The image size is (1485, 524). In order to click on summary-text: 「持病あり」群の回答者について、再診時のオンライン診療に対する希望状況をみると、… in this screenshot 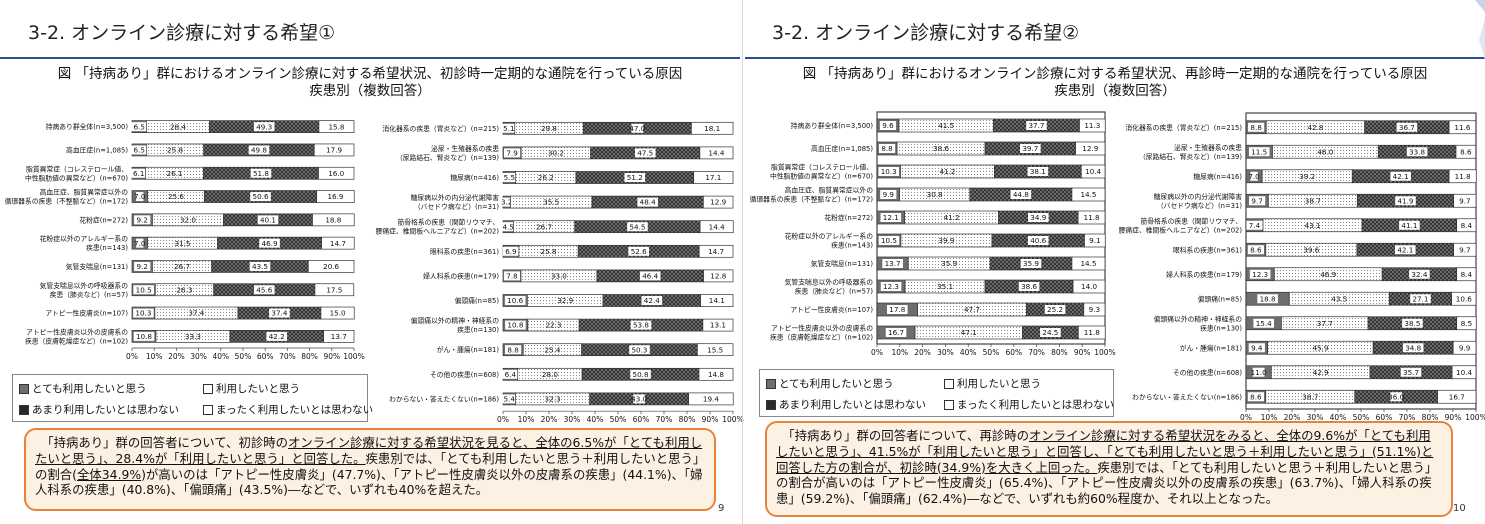, I will do `click(1109, 467)`.